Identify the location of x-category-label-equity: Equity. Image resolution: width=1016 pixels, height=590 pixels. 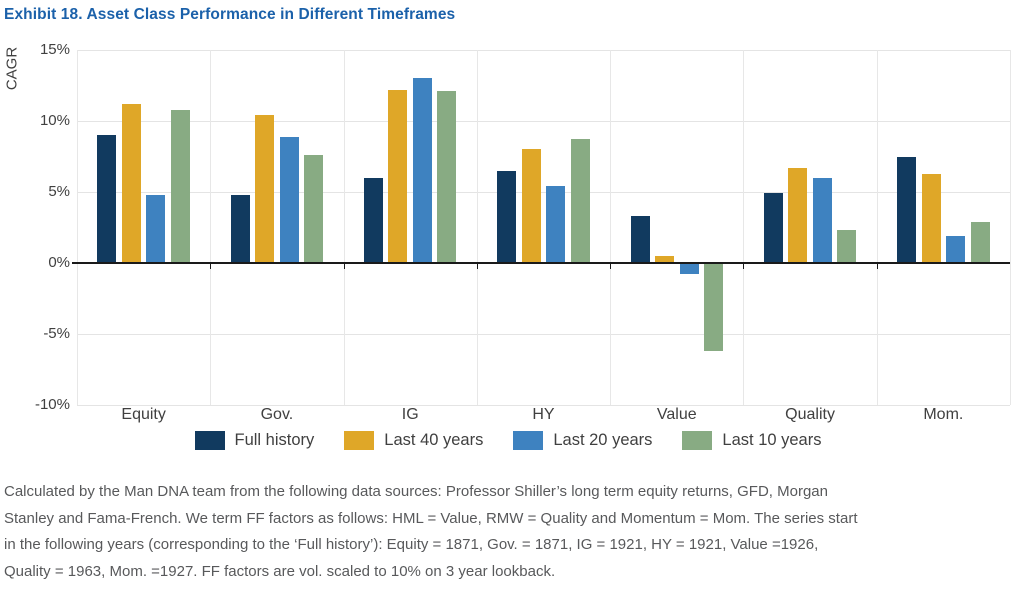
(143, 414).